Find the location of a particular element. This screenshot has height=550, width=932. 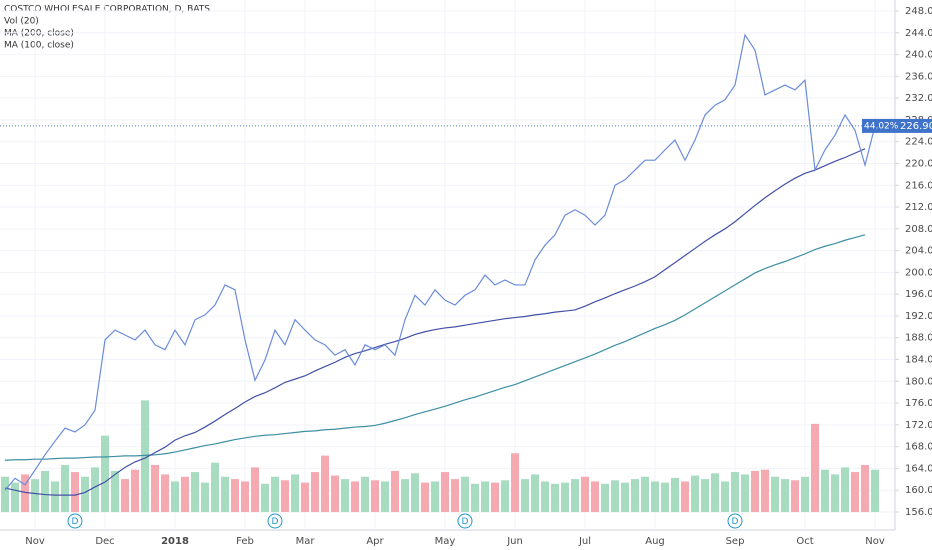

y-tick-label: 192.00 is located at coordinates (918, 316).